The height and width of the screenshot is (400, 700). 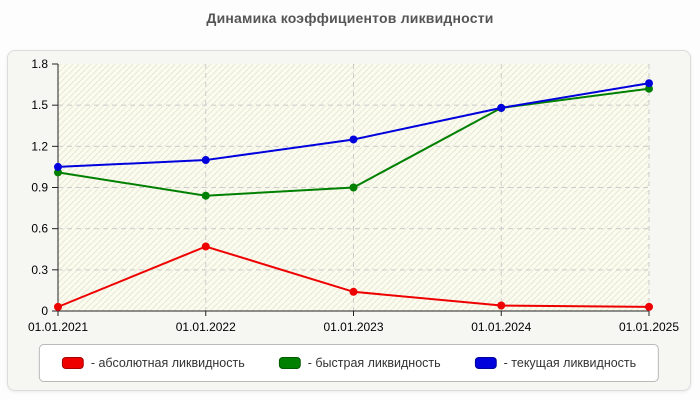 I want to click on y-tick-label: 1.2, so click(x=39, y=146).